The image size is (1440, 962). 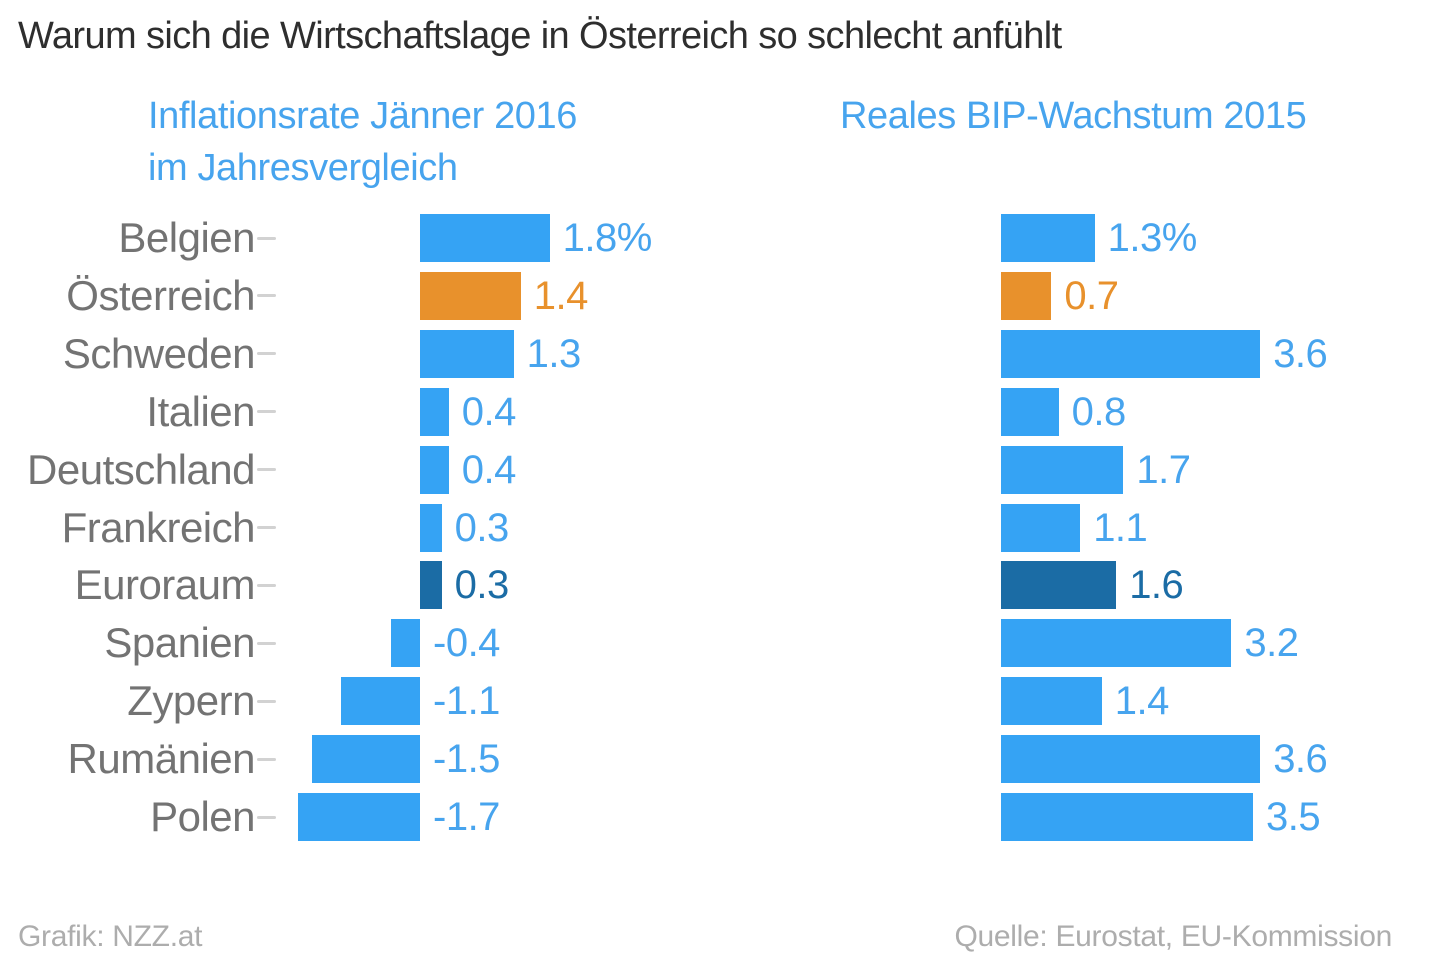 What do you see at coordinates (366, 759) in the screenshot?
I see `inflation-bar-rumaenien` at bounding box center [366, 759].